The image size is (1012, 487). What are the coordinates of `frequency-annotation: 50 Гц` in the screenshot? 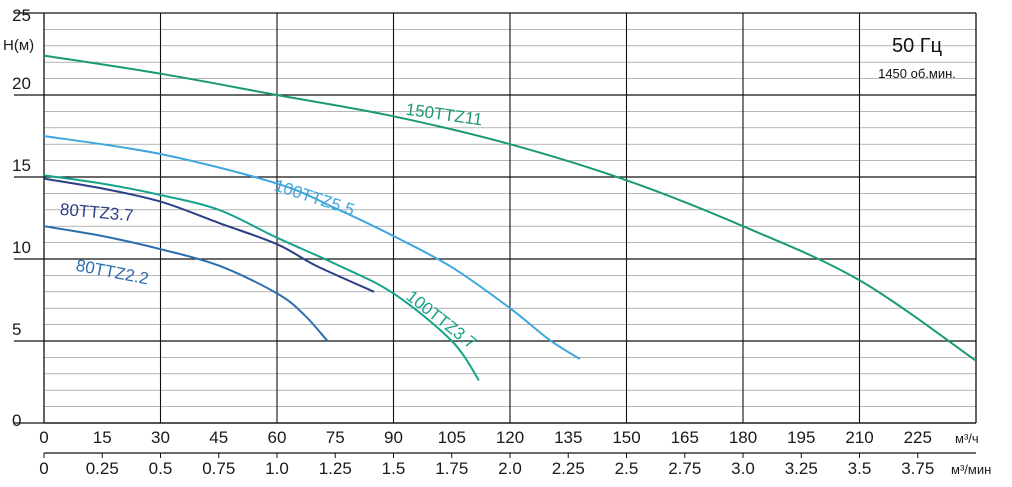 It's located at (917, 46).